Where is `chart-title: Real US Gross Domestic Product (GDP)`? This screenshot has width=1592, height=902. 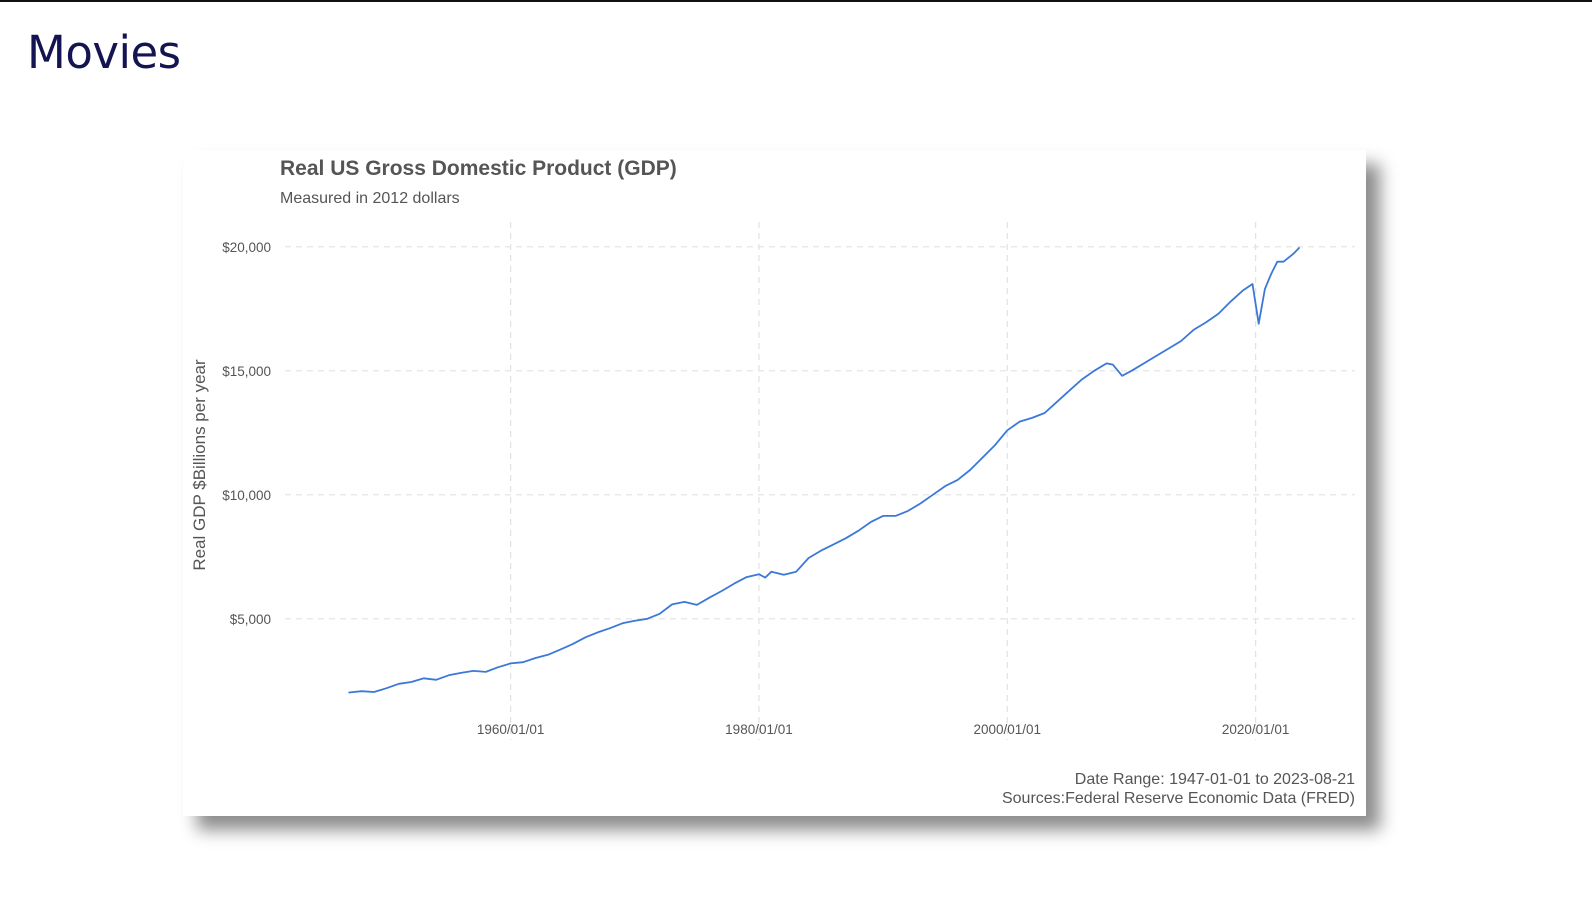 chart-title: Real US Gross Domestic Product (GDP) is located at coordinates (478, 168).